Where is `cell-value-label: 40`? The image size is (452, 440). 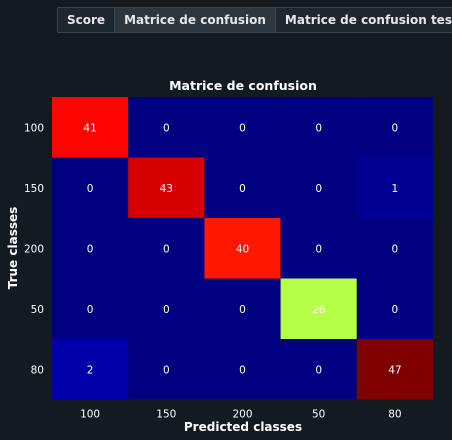 cell-value-label: 40 is located at coordinates (242, 249).